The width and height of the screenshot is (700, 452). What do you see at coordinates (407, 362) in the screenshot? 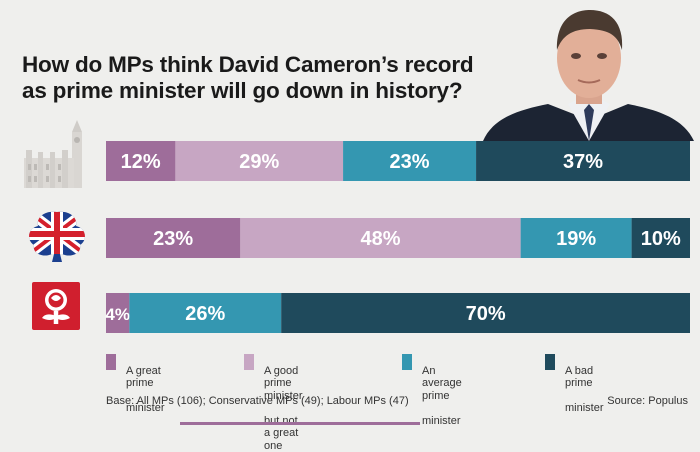
I see `legend-swatch-average` at bounding box center [407, 362].